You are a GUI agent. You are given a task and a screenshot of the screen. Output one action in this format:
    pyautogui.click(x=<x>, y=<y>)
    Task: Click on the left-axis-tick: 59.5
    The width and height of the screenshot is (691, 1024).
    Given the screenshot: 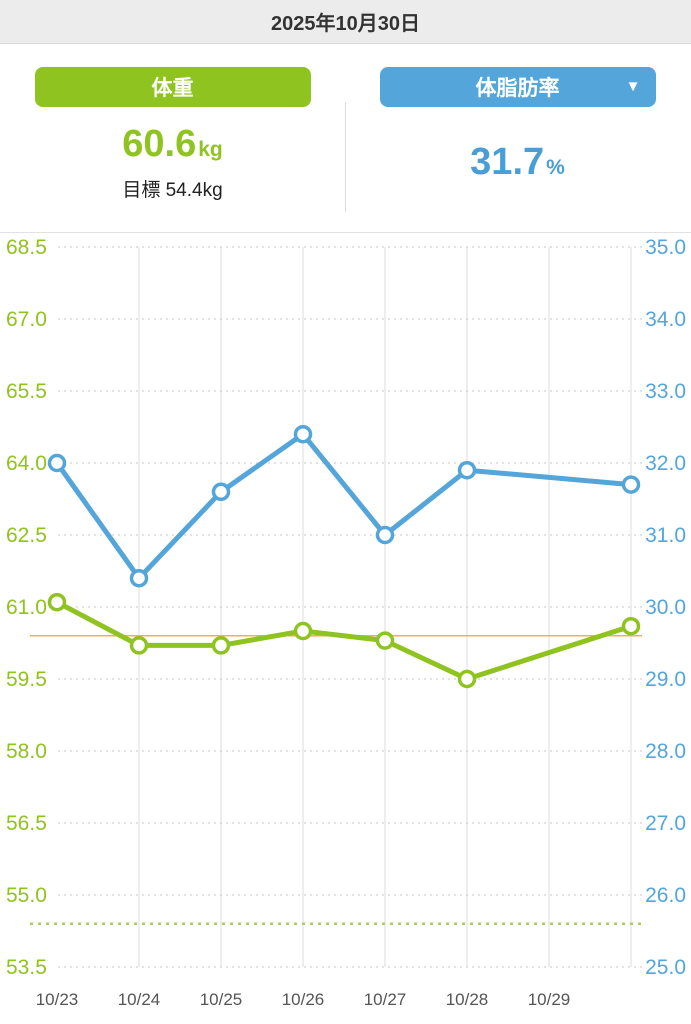 What is the action you would take?
    pyautogui.click(x=26, y=679)
    